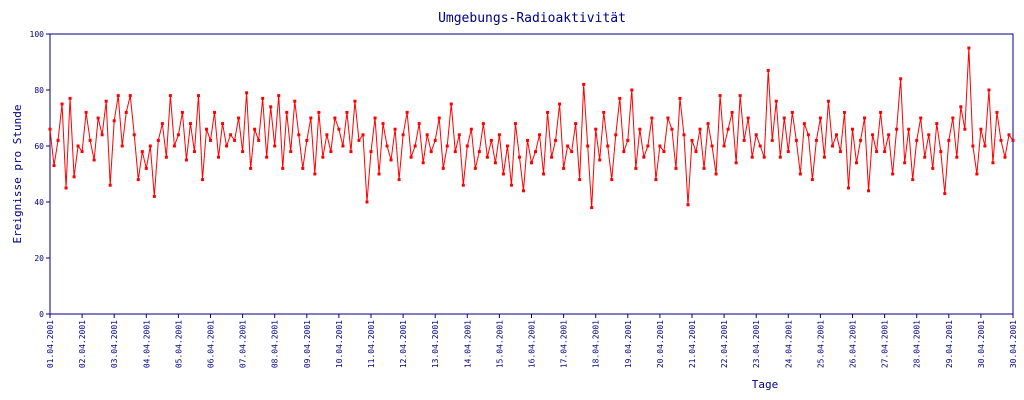 The height and width of the screenshot is (400, 1024). What do you see at coordinates (917, 344) in the screenshot?
I see `x-tick-label: 28.04.2001` at bounding box center [917, 344].